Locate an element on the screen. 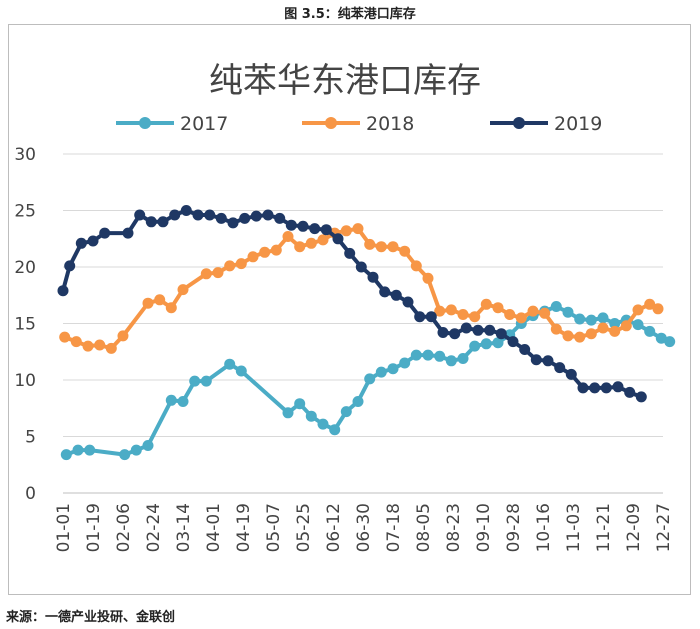  x-tick-label: 06-30 is located at coordinates (364, 527).